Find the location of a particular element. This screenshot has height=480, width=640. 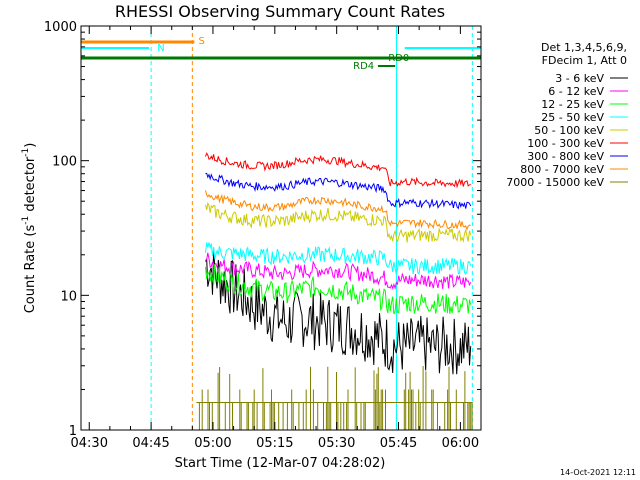

y-axis-label: Count Rate (s-1 detector-1) is located at coordinates (29, 228).